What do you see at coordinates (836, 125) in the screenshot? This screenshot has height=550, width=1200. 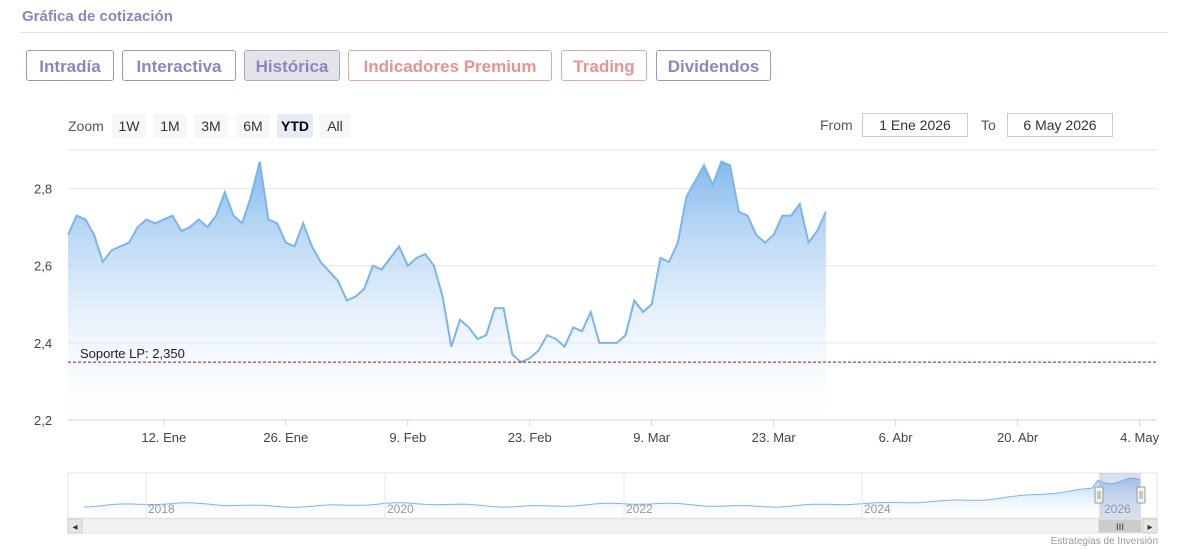 I see `from-label: From` at bounding box center [836, 125].